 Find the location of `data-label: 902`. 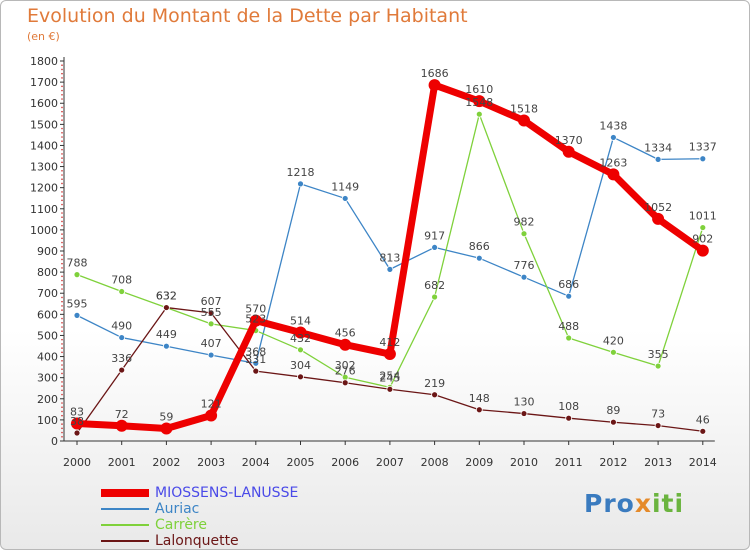

data-label: 902 is located at coordinates (702, 239).